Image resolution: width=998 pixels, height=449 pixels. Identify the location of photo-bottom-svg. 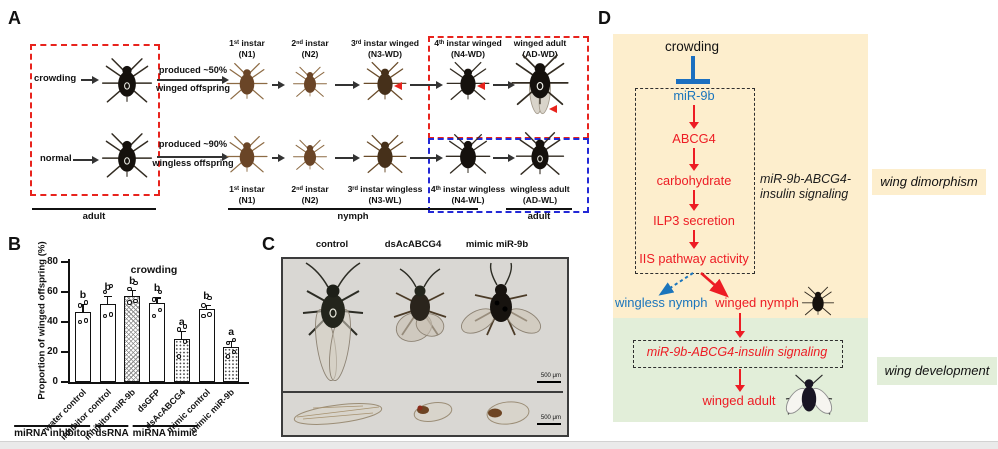
(411, 413).